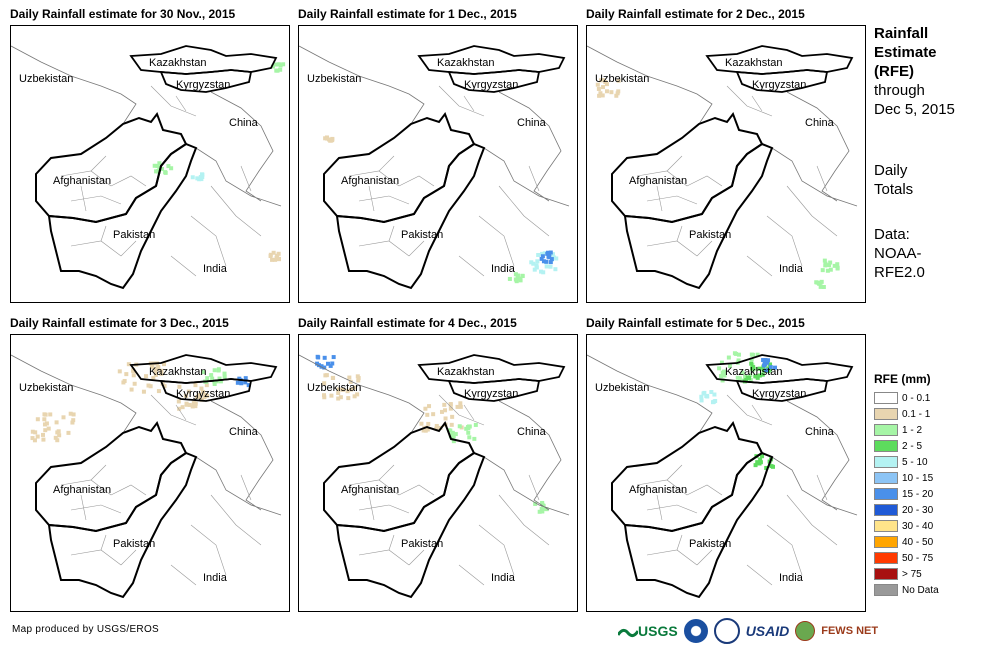 The width and height of the screenshot is (983, 649). What do you see at coordinates (399, 167) in the screenshot?
I see `afghanistan-boundary` at bounding box center [399, 167].